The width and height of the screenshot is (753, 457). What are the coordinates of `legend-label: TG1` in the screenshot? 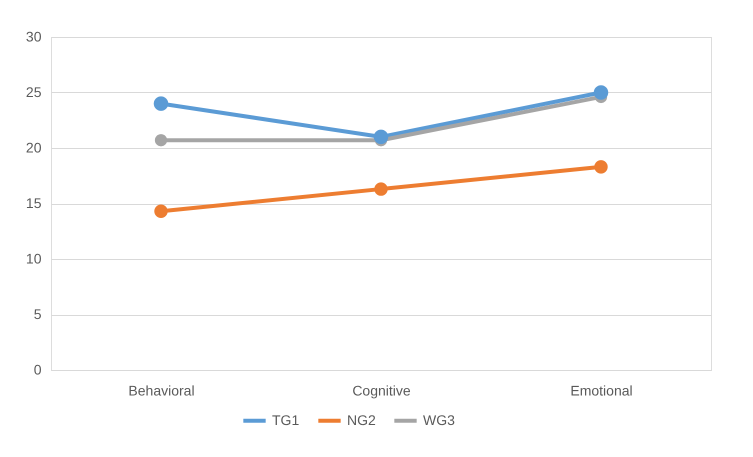 It's located at (286, 420).